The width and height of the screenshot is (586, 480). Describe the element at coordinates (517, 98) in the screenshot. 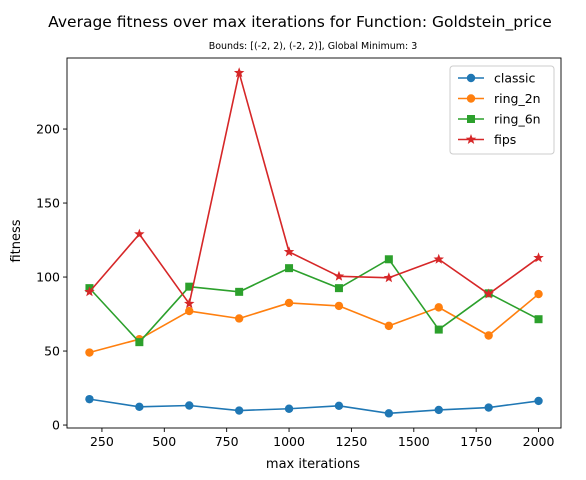

I see `legend-label-ring_2n: ring_2n` at that location.